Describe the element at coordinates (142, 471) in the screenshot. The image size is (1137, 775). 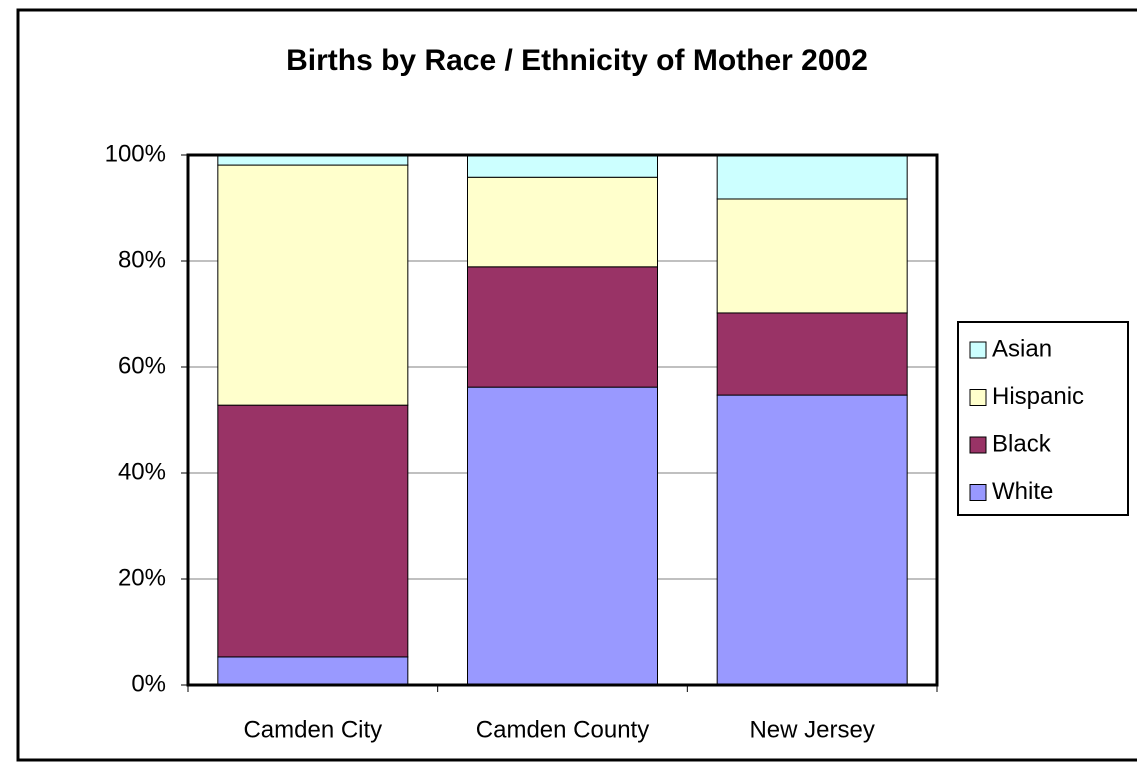
I see `y-tick-label: 40%` at that location.